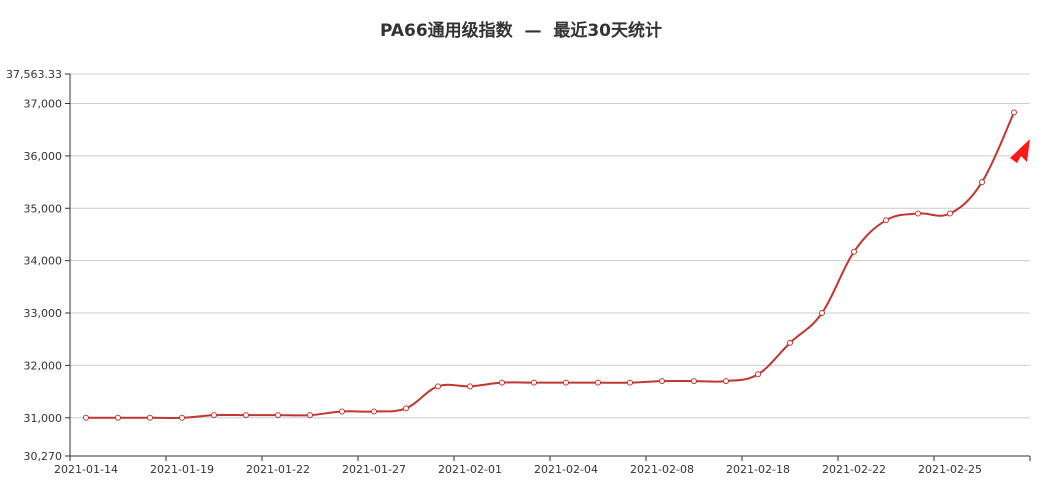  What do you see at coordinates (43, 456) in the screenshot?
I see `y-tick-label: 30,270` at bounding box center [43, 456].